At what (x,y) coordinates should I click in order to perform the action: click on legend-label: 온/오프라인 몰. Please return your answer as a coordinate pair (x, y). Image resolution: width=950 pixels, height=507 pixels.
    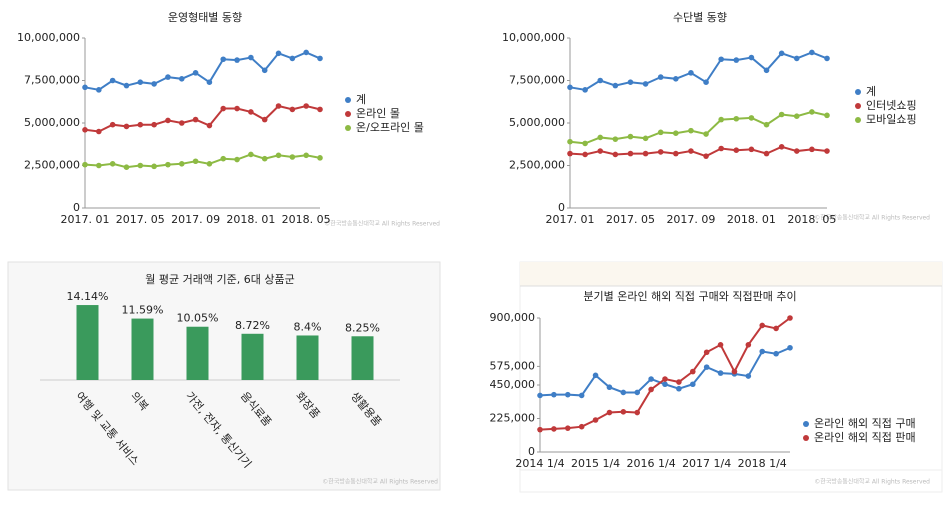
    Looking at the image, I should click on (390, 127).